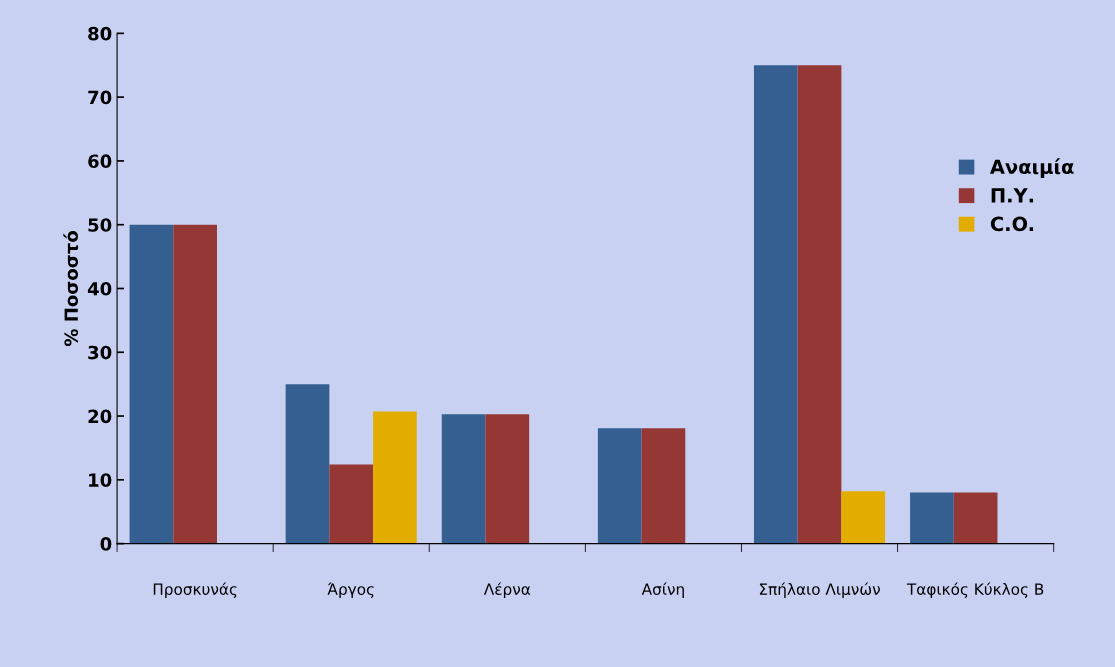 The width and height of the screenshot is (1115, 667). Describe the element at coordinates (975, 590) in the screenshot. I see `x-tick-label: Ταφικός Κύκλος Β` at that location.